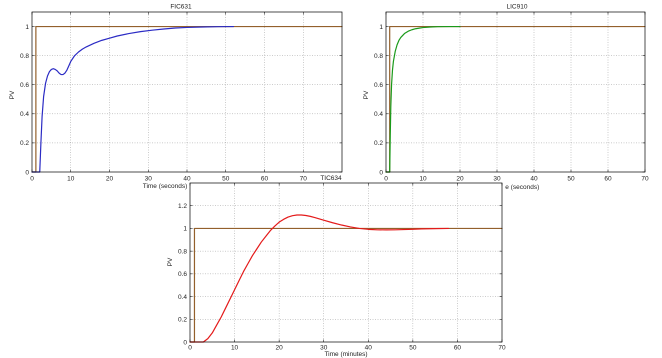  What do you see at coordinates (331, 178) in the screenshot?
I see `chart-title: TIC634` at bounding box center [331, 178].